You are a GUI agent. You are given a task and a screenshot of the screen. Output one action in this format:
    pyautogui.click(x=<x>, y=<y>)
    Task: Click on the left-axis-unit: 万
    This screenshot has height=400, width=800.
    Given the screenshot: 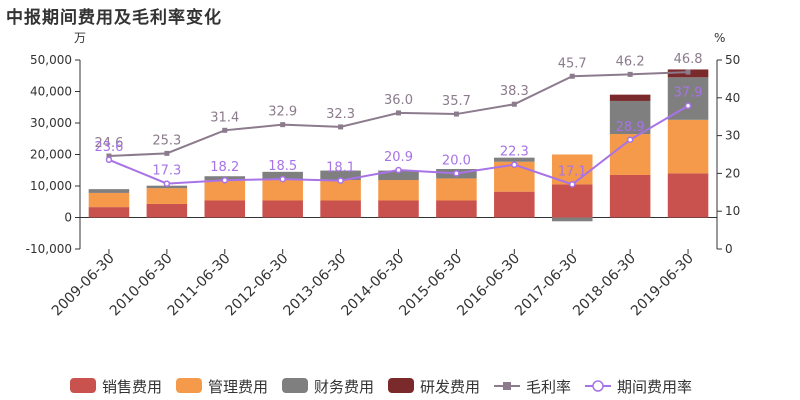 What is the action you would take?
    pyautogui.click(x=80, y=38)
    